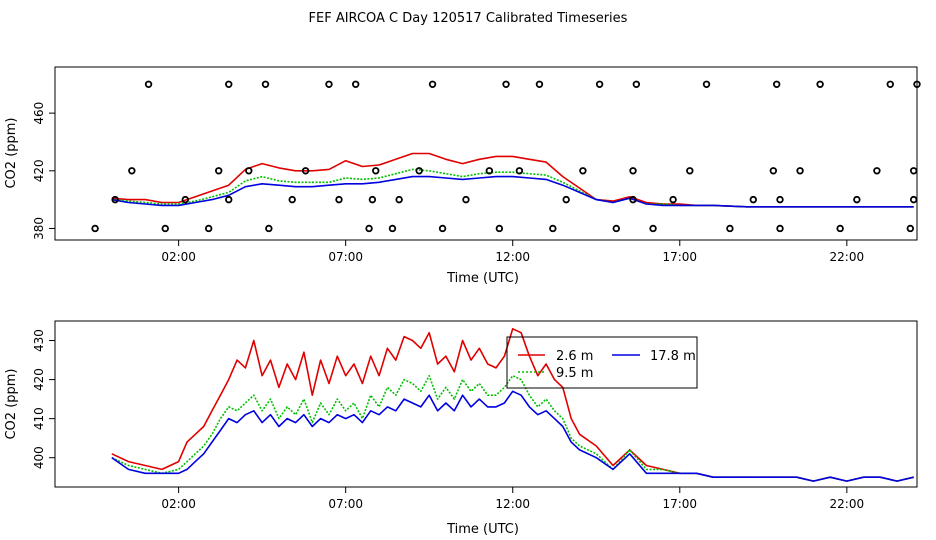 The height and width of the screenshot is (540, 936). What do you see at coordinates (847, 257) in the screenshot?
I see `top-x-tick-label: 22:00` at bounding box center [847, 257].